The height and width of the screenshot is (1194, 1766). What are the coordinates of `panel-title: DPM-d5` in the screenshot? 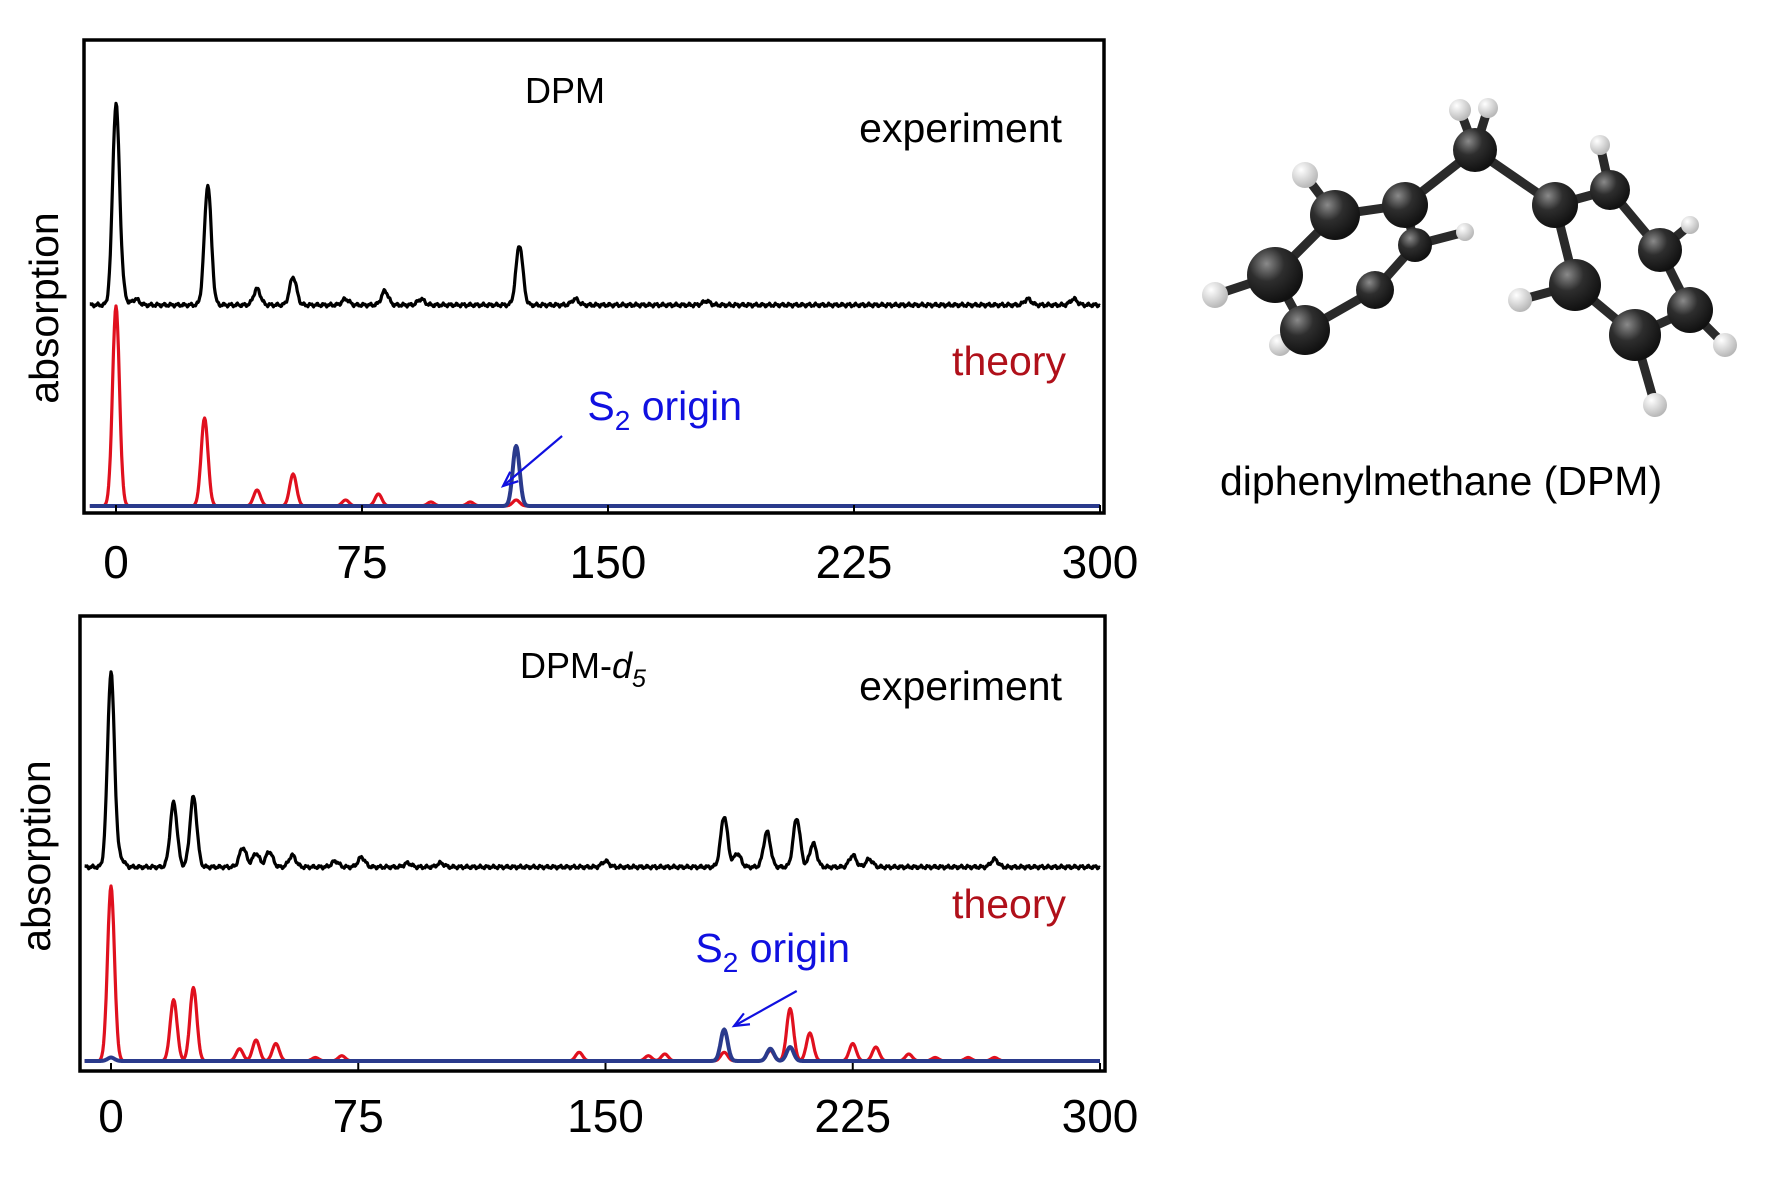 It's located at (583, 669).